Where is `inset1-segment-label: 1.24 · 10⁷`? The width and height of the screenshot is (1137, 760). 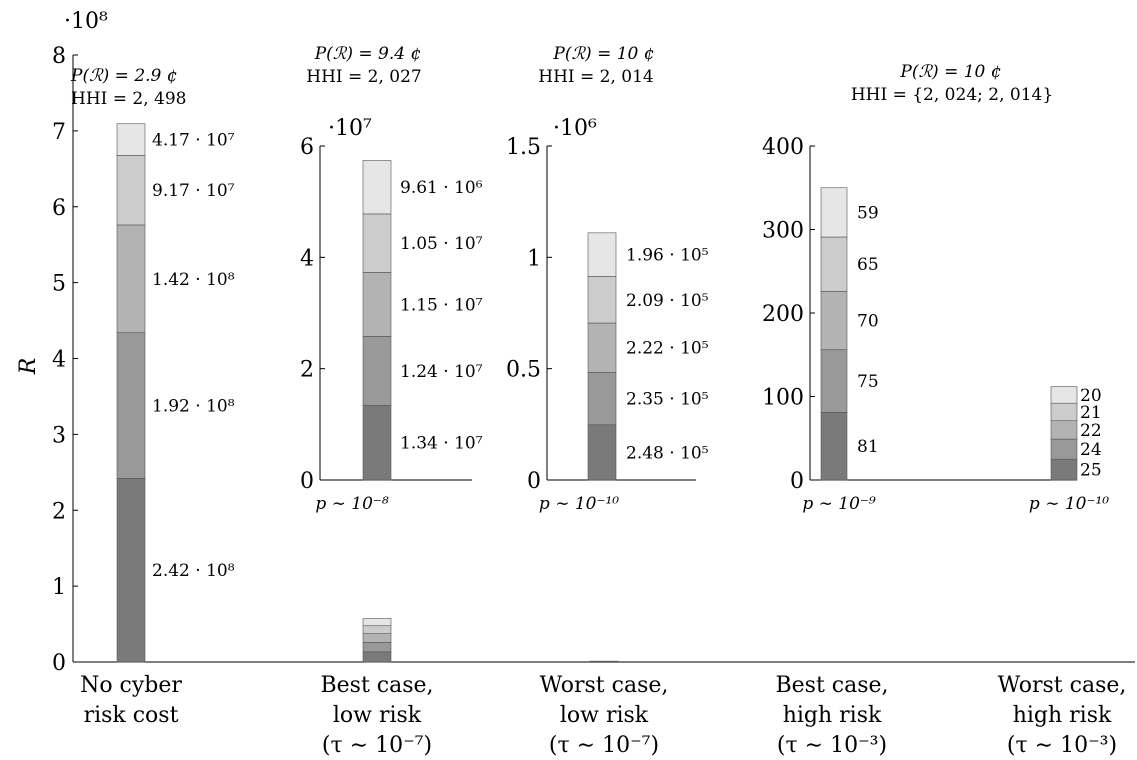
inset1-segment-label: 1.24 · 10⁷ is located at coordinates (441, 372).